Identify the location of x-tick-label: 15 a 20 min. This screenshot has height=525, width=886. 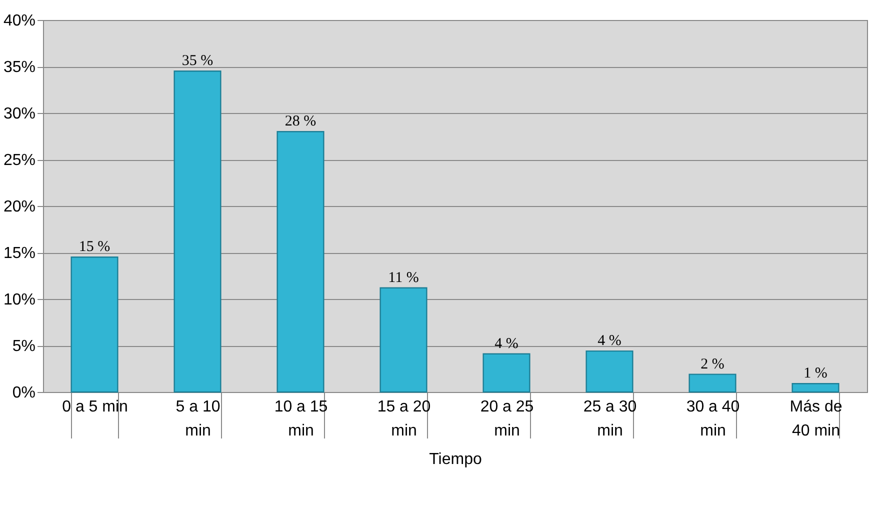
(404, 419).